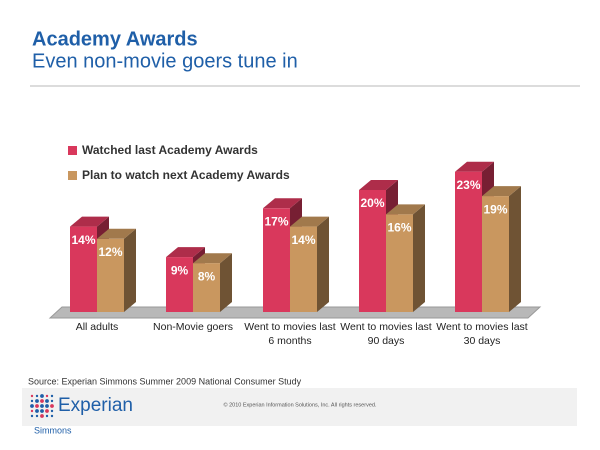 This screenshot has height=450, width=600. What do you see at coordinates (468, 185) in the screenshot?
I see `value-label: 23%` at bounding box center [468, 185].